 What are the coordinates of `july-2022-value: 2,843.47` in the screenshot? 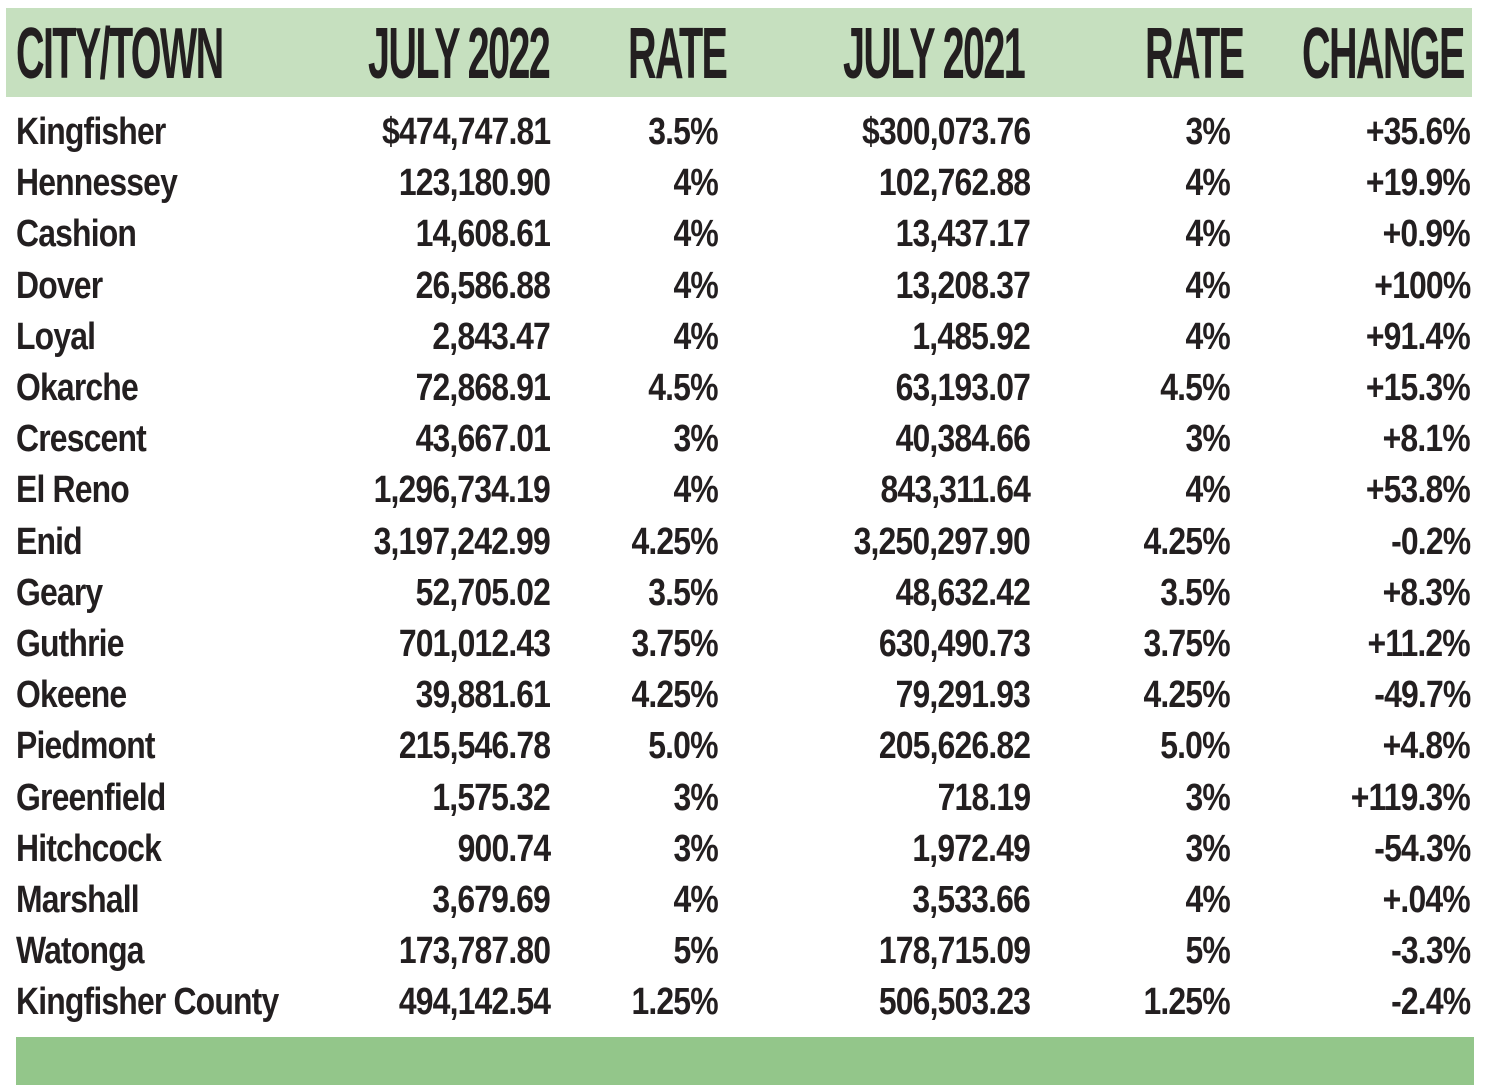 It's located at (491, 336).